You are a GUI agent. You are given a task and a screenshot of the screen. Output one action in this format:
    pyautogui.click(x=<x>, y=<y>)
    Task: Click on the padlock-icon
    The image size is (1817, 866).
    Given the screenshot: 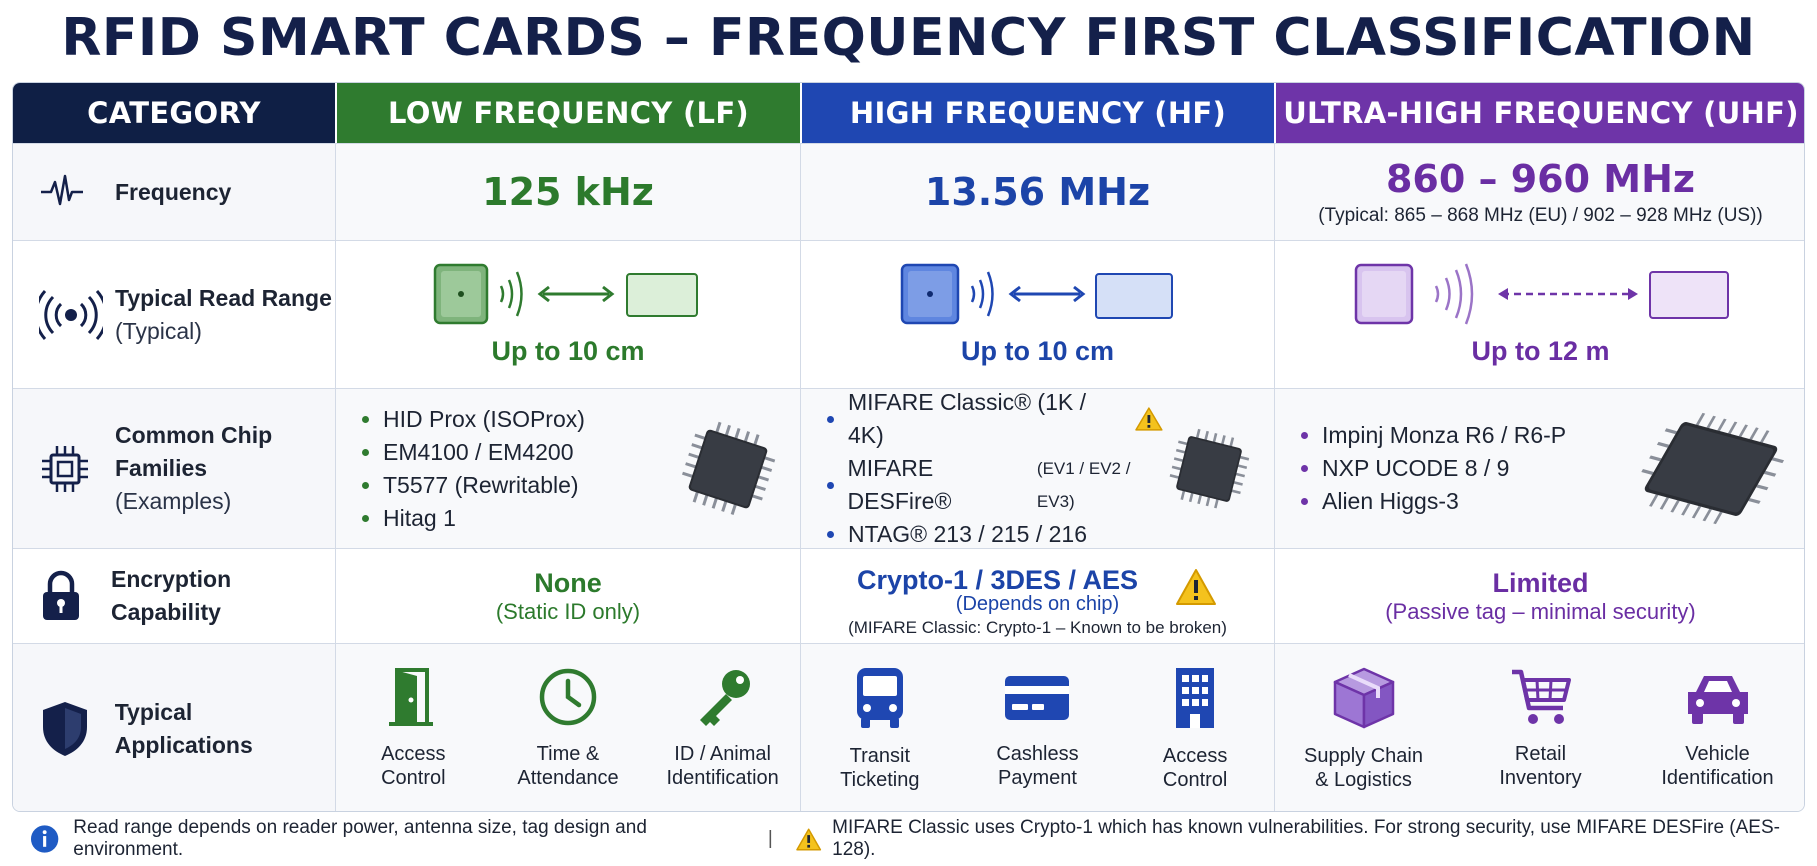 What is the action you would take?
    pyautogui.click(x=75, y=596)
    